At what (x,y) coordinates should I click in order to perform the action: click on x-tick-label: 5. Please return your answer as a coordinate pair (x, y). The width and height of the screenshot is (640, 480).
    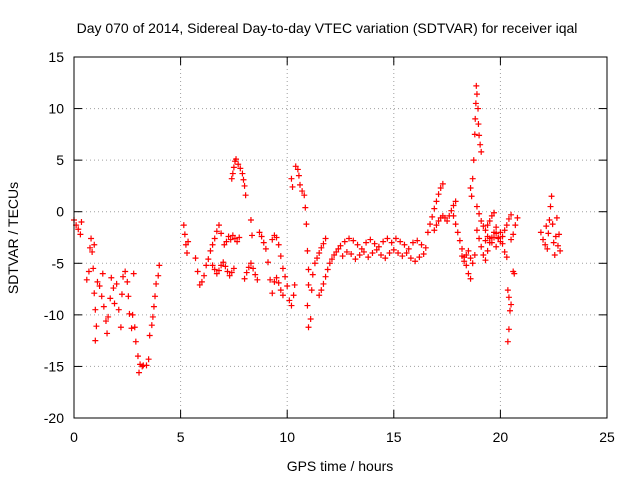
    Looking at the image, I should click on (181, 437).